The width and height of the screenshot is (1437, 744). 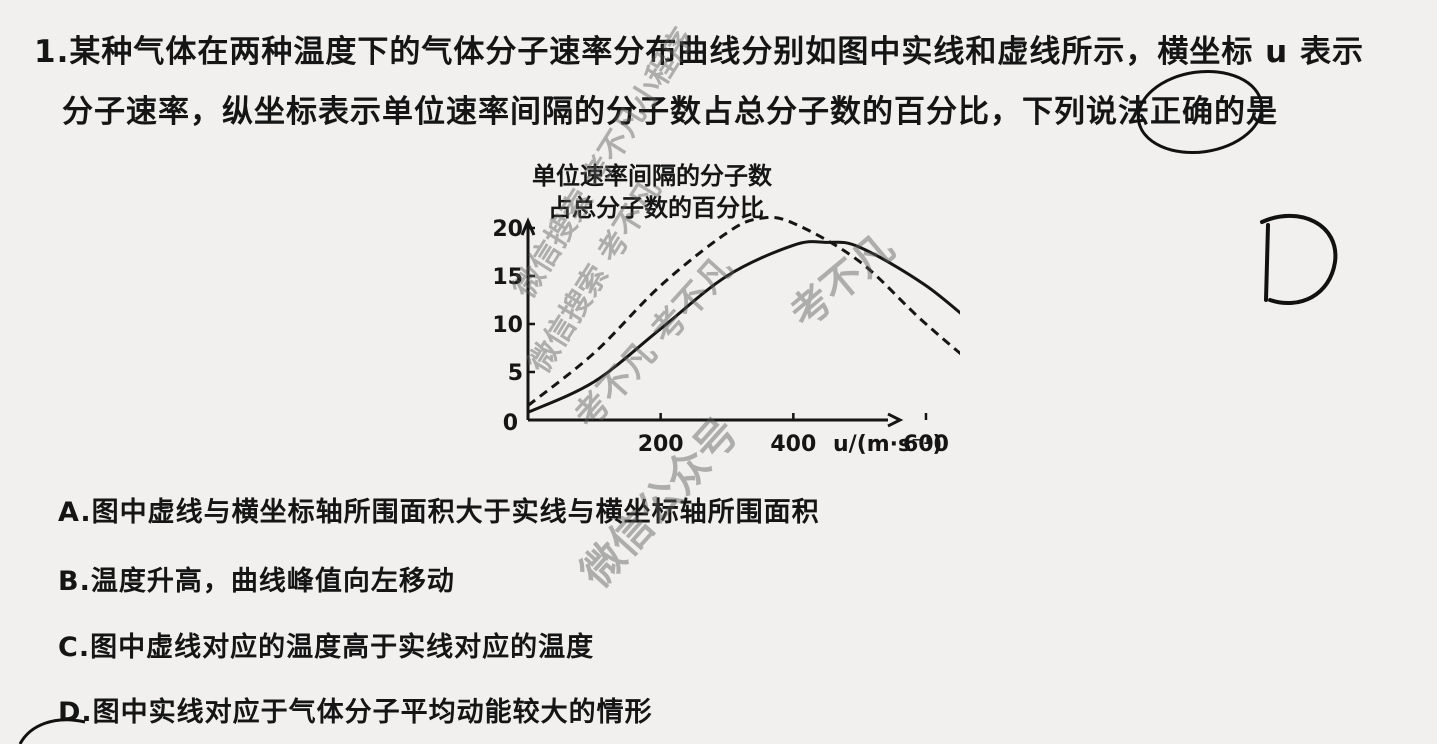 I want to click on chart-ylabel-line2: 占总分子数的百分比, so click(x=656, y=208).